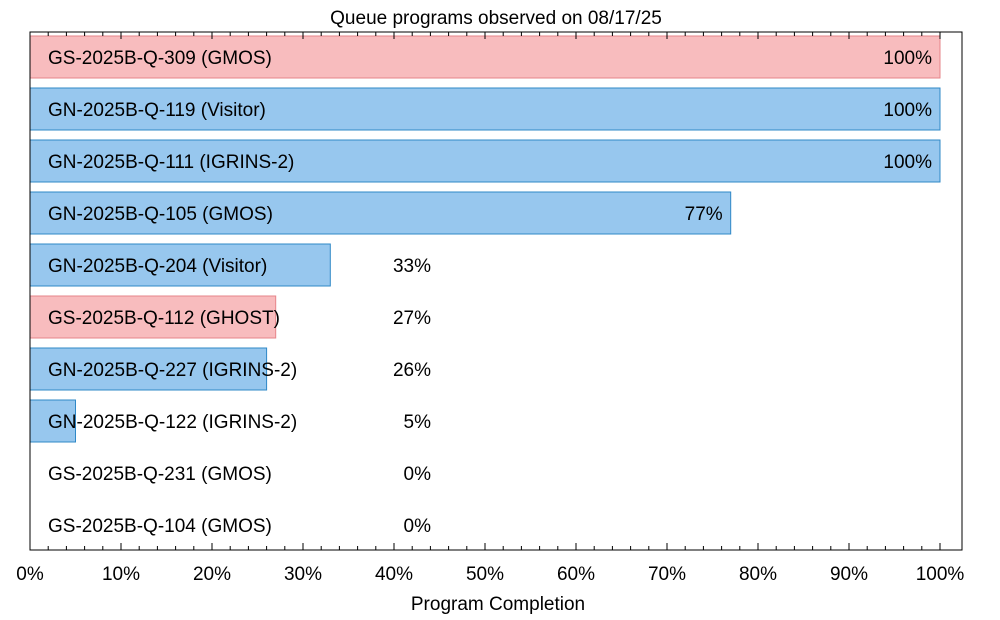 The width and height of the screenshot is (1000, 620). Describe the element at coordinates (160, 474) in the screenshot. I see `bar-label: GS-2025B-Q-231 (GMOS)` at that location.